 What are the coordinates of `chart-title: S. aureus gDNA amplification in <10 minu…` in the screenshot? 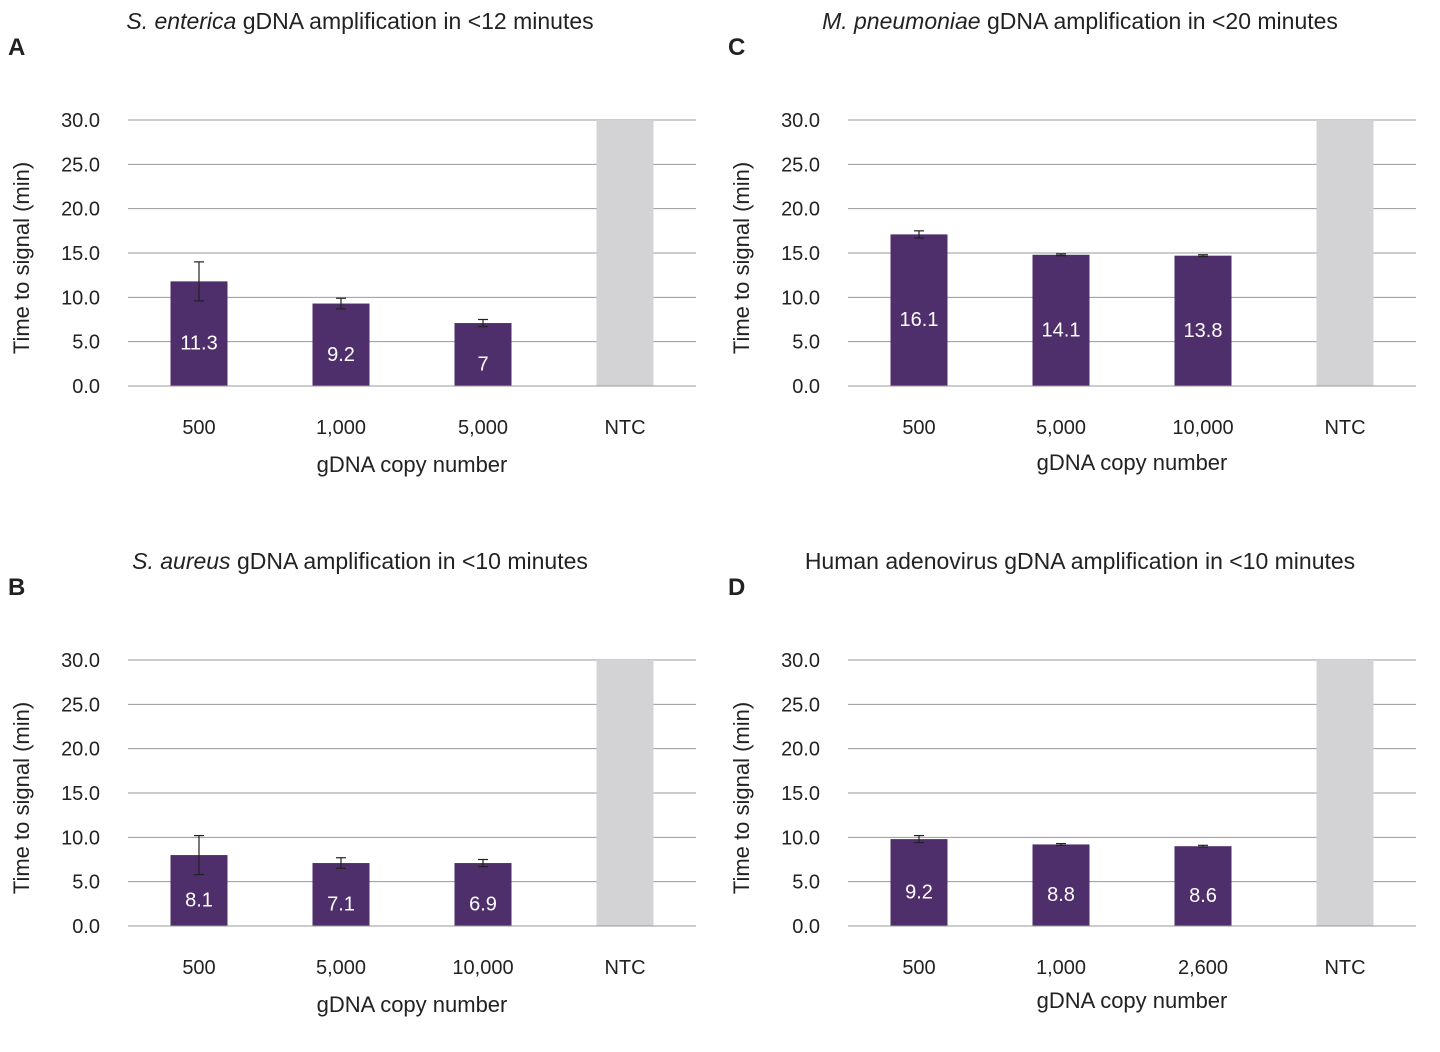 It's located at (360, 561).